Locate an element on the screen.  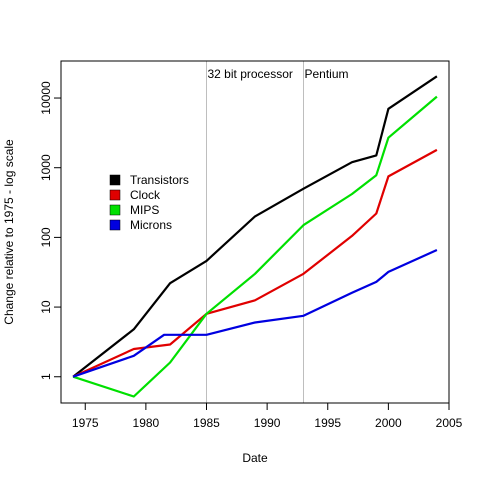
y-tick-label-100: 100 is located at coordinates (46, 237).